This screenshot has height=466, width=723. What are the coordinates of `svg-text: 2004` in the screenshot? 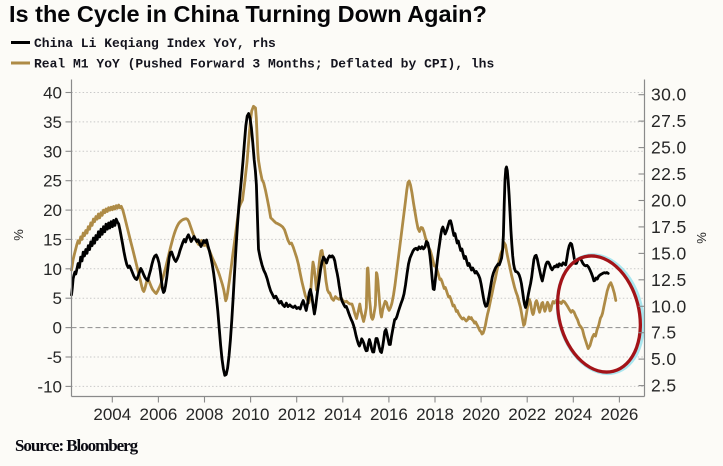 It's located at (112, 414).